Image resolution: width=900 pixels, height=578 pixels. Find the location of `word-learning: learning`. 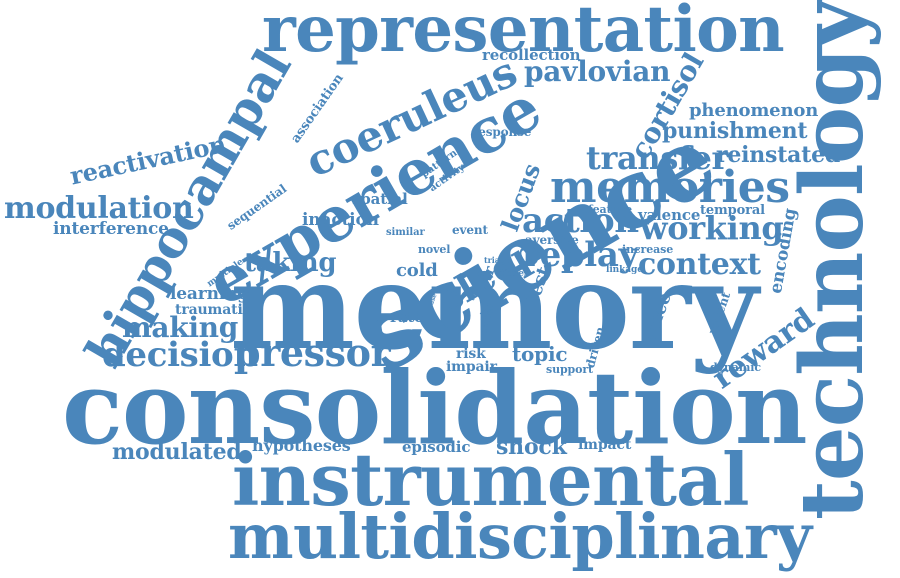

word-learning: learning is located at coordinates (209, 294).